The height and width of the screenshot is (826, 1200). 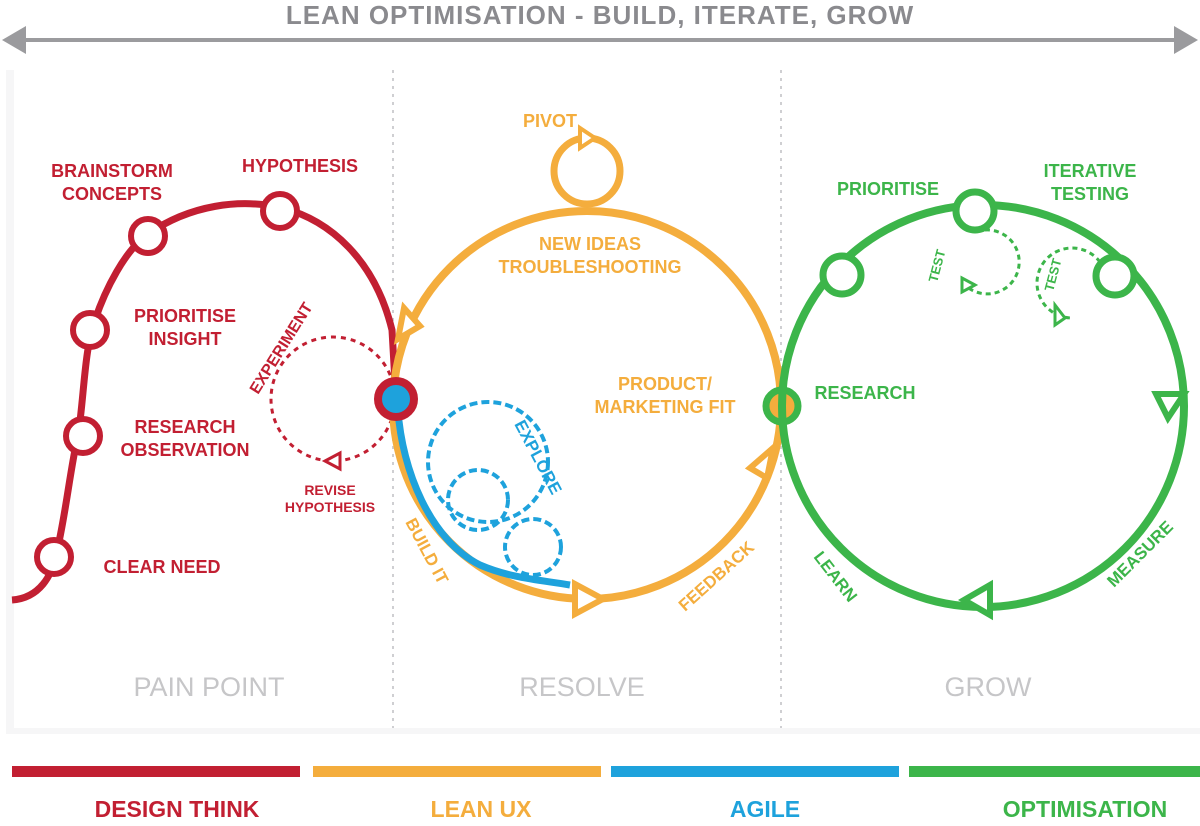 I want to click on label-new-ideas: NEW IDEAS TROUBLESHOOTING, so click(x=590, y=255).